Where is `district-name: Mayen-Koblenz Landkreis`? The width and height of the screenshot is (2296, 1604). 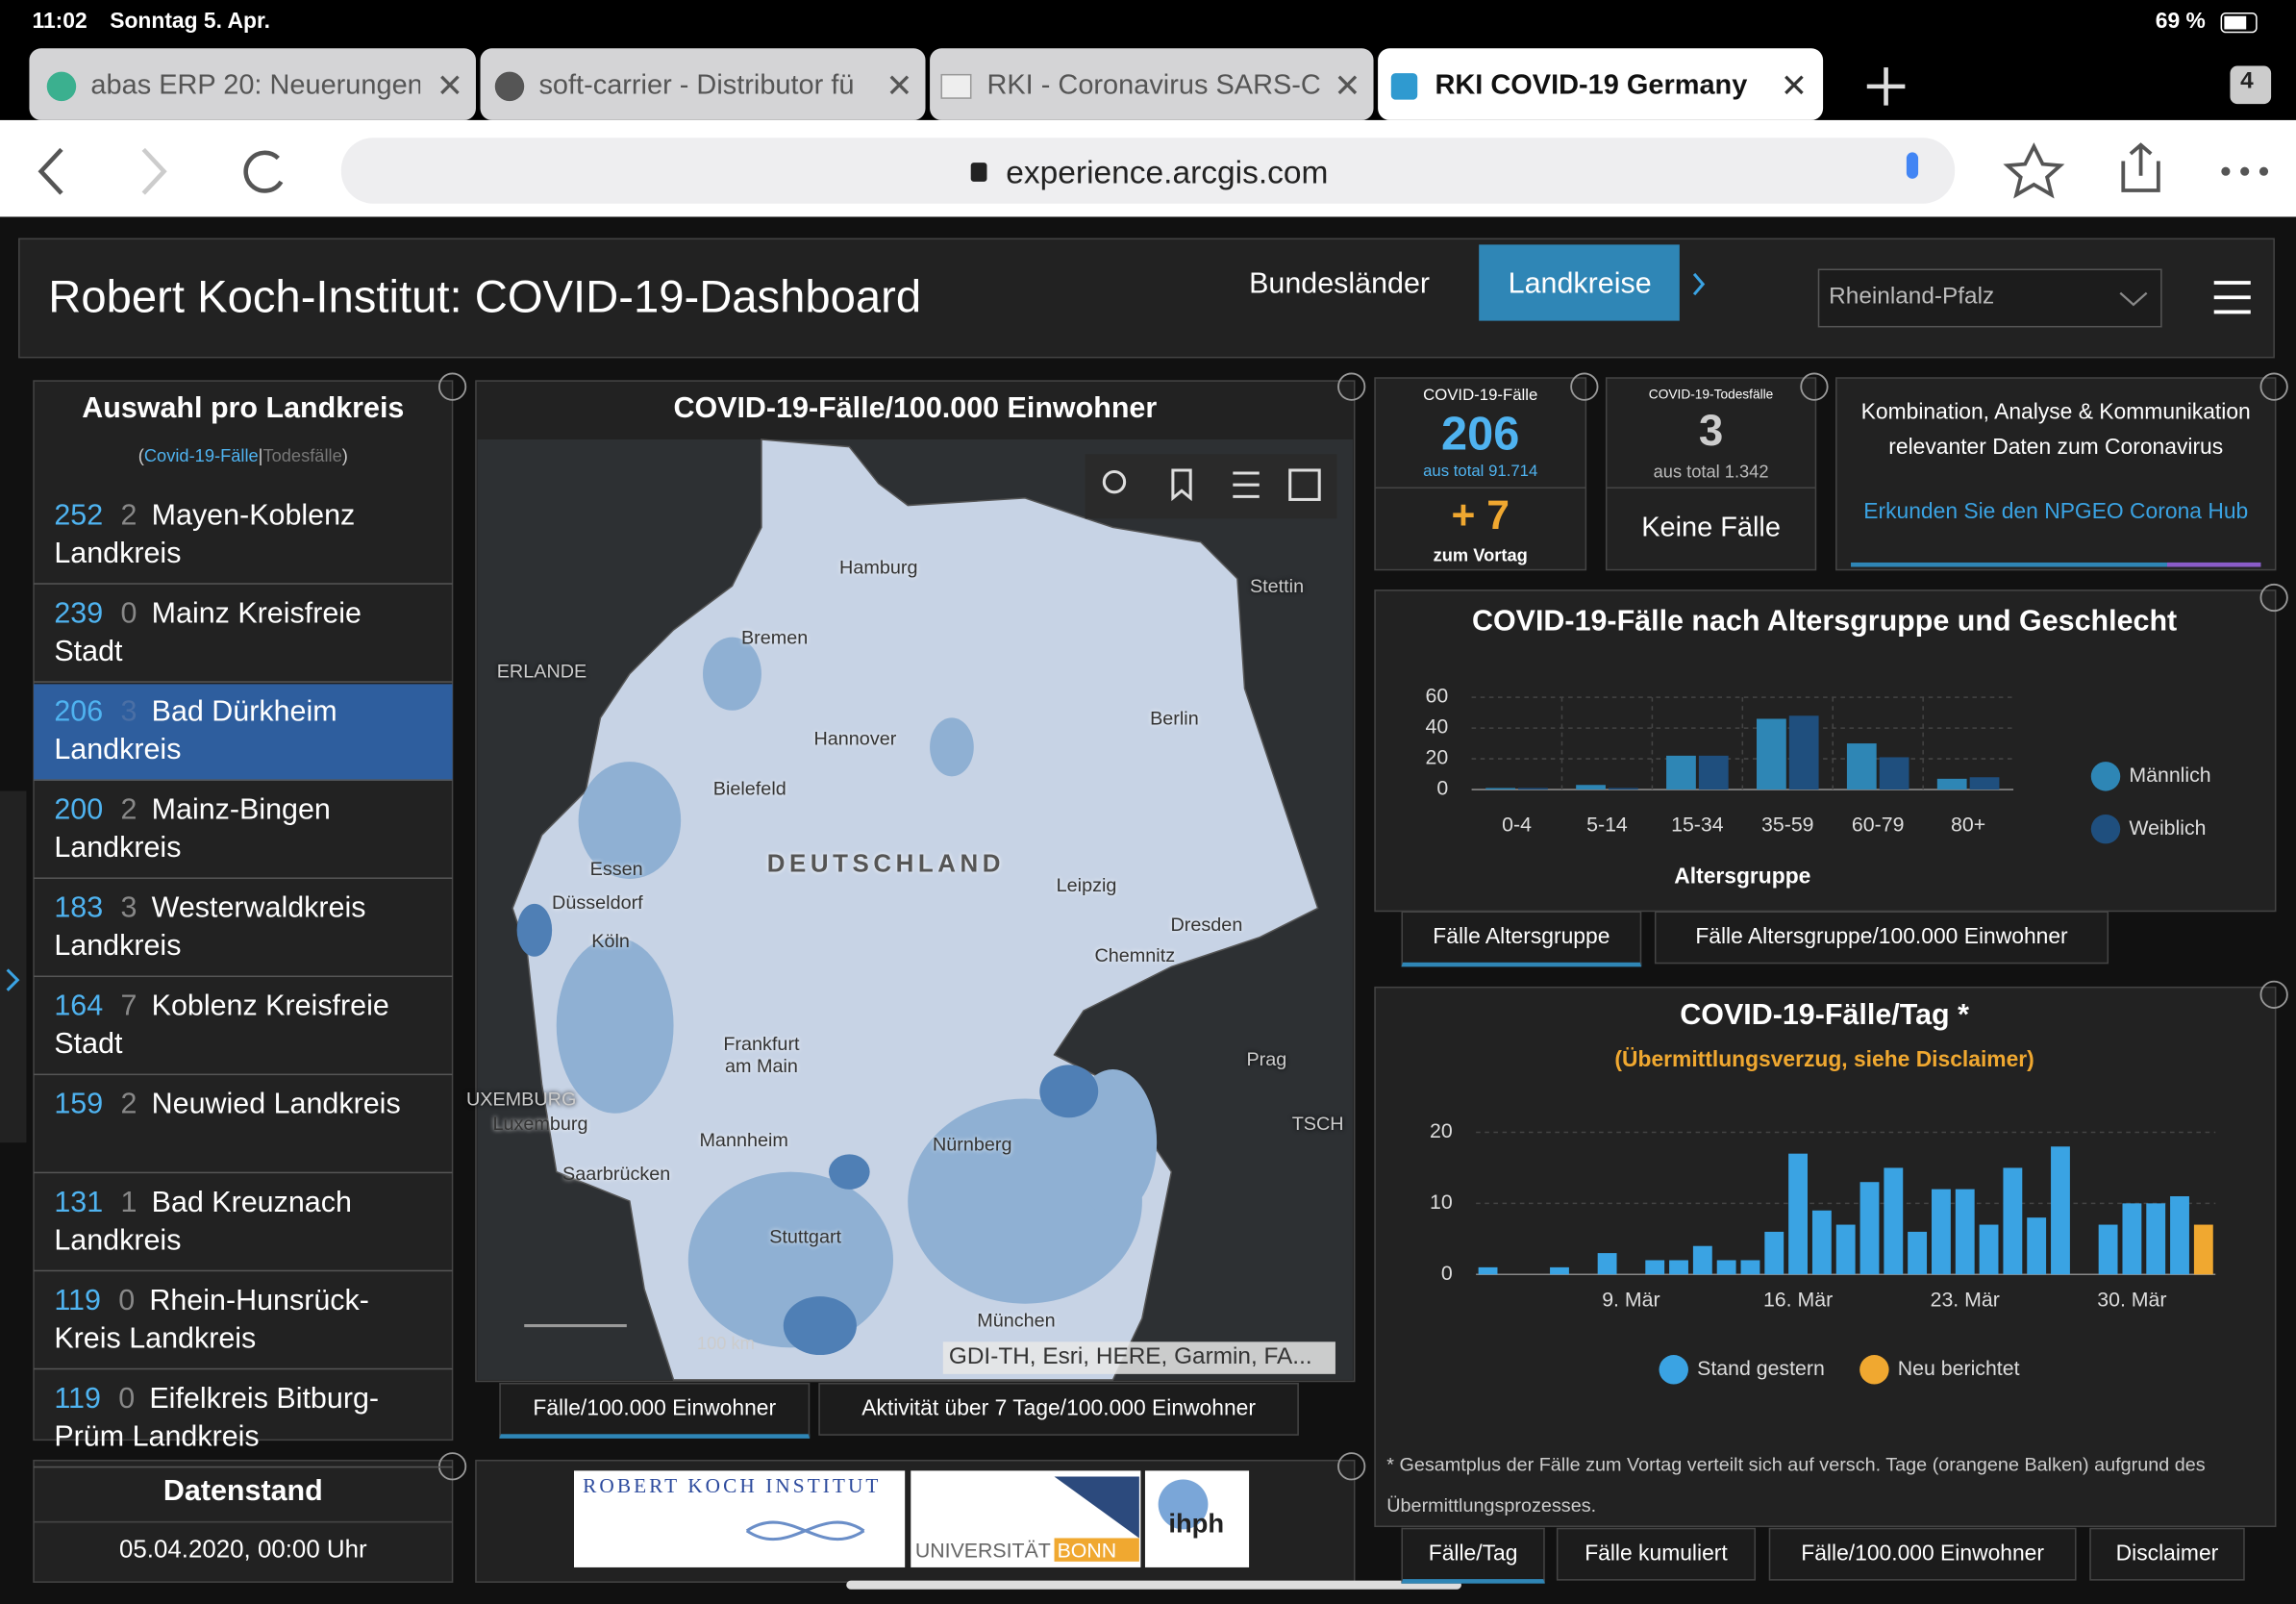
district-name: Mayen-Koblenz Landkreis is located at coordinates (205, 534).